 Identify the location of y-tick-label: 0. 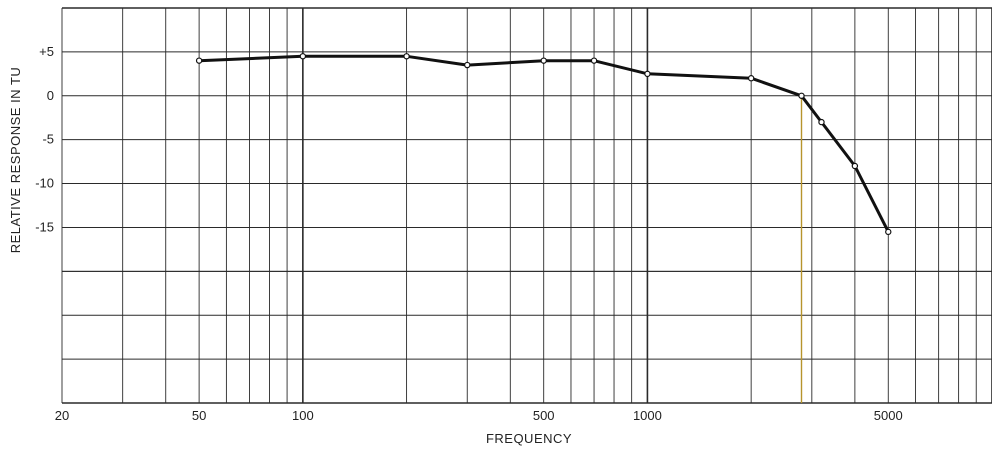
(50, 95).